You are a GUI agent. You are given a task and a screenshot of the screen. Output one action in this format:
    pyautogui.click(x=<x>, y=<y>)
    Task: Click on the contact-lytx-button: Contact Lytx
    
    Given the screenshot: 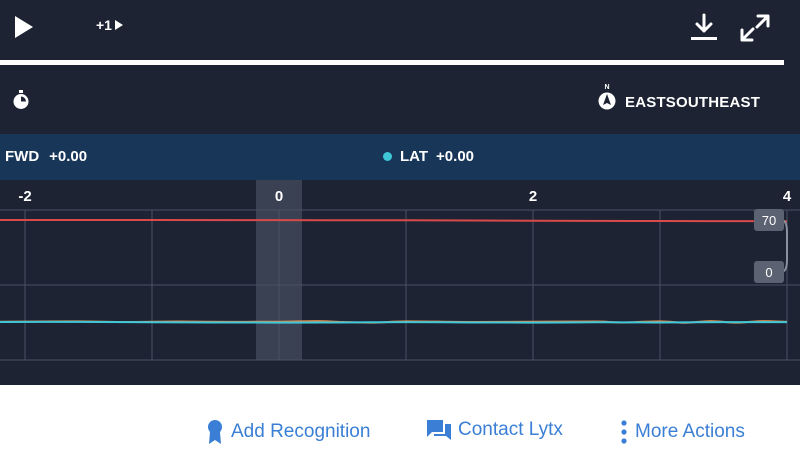 What is the action you would take?
    pyautogui.click(x=494, y=430)
    